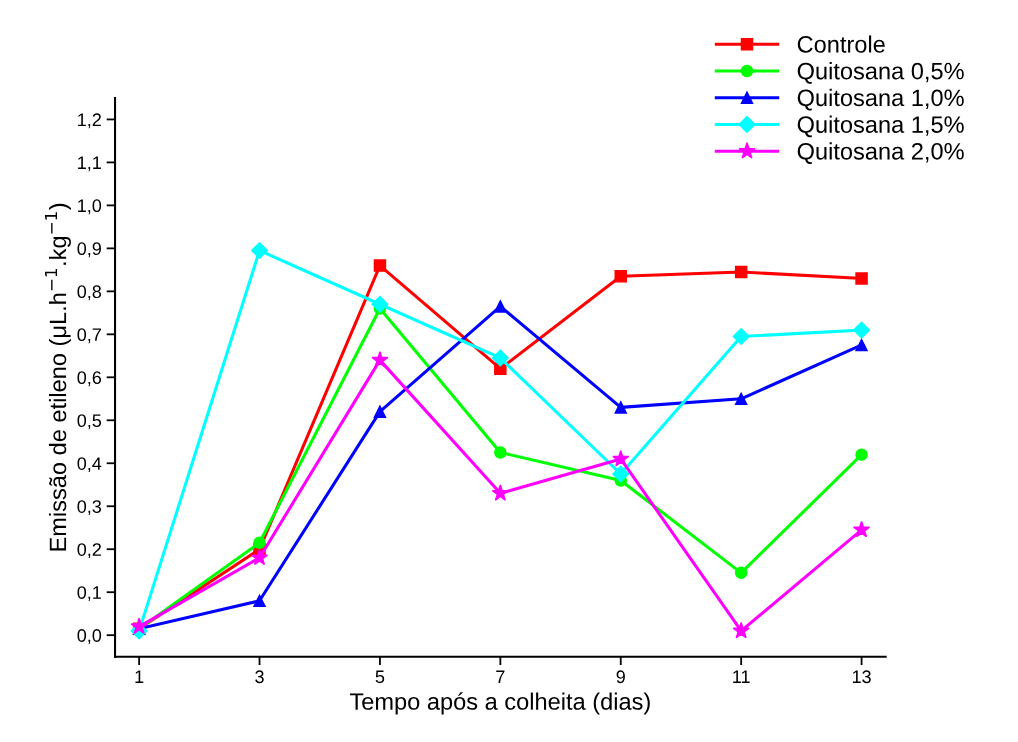 This screenshot has width=1018, height=742. I want to click on y-tick-label: 0,2, so click(89, 551).